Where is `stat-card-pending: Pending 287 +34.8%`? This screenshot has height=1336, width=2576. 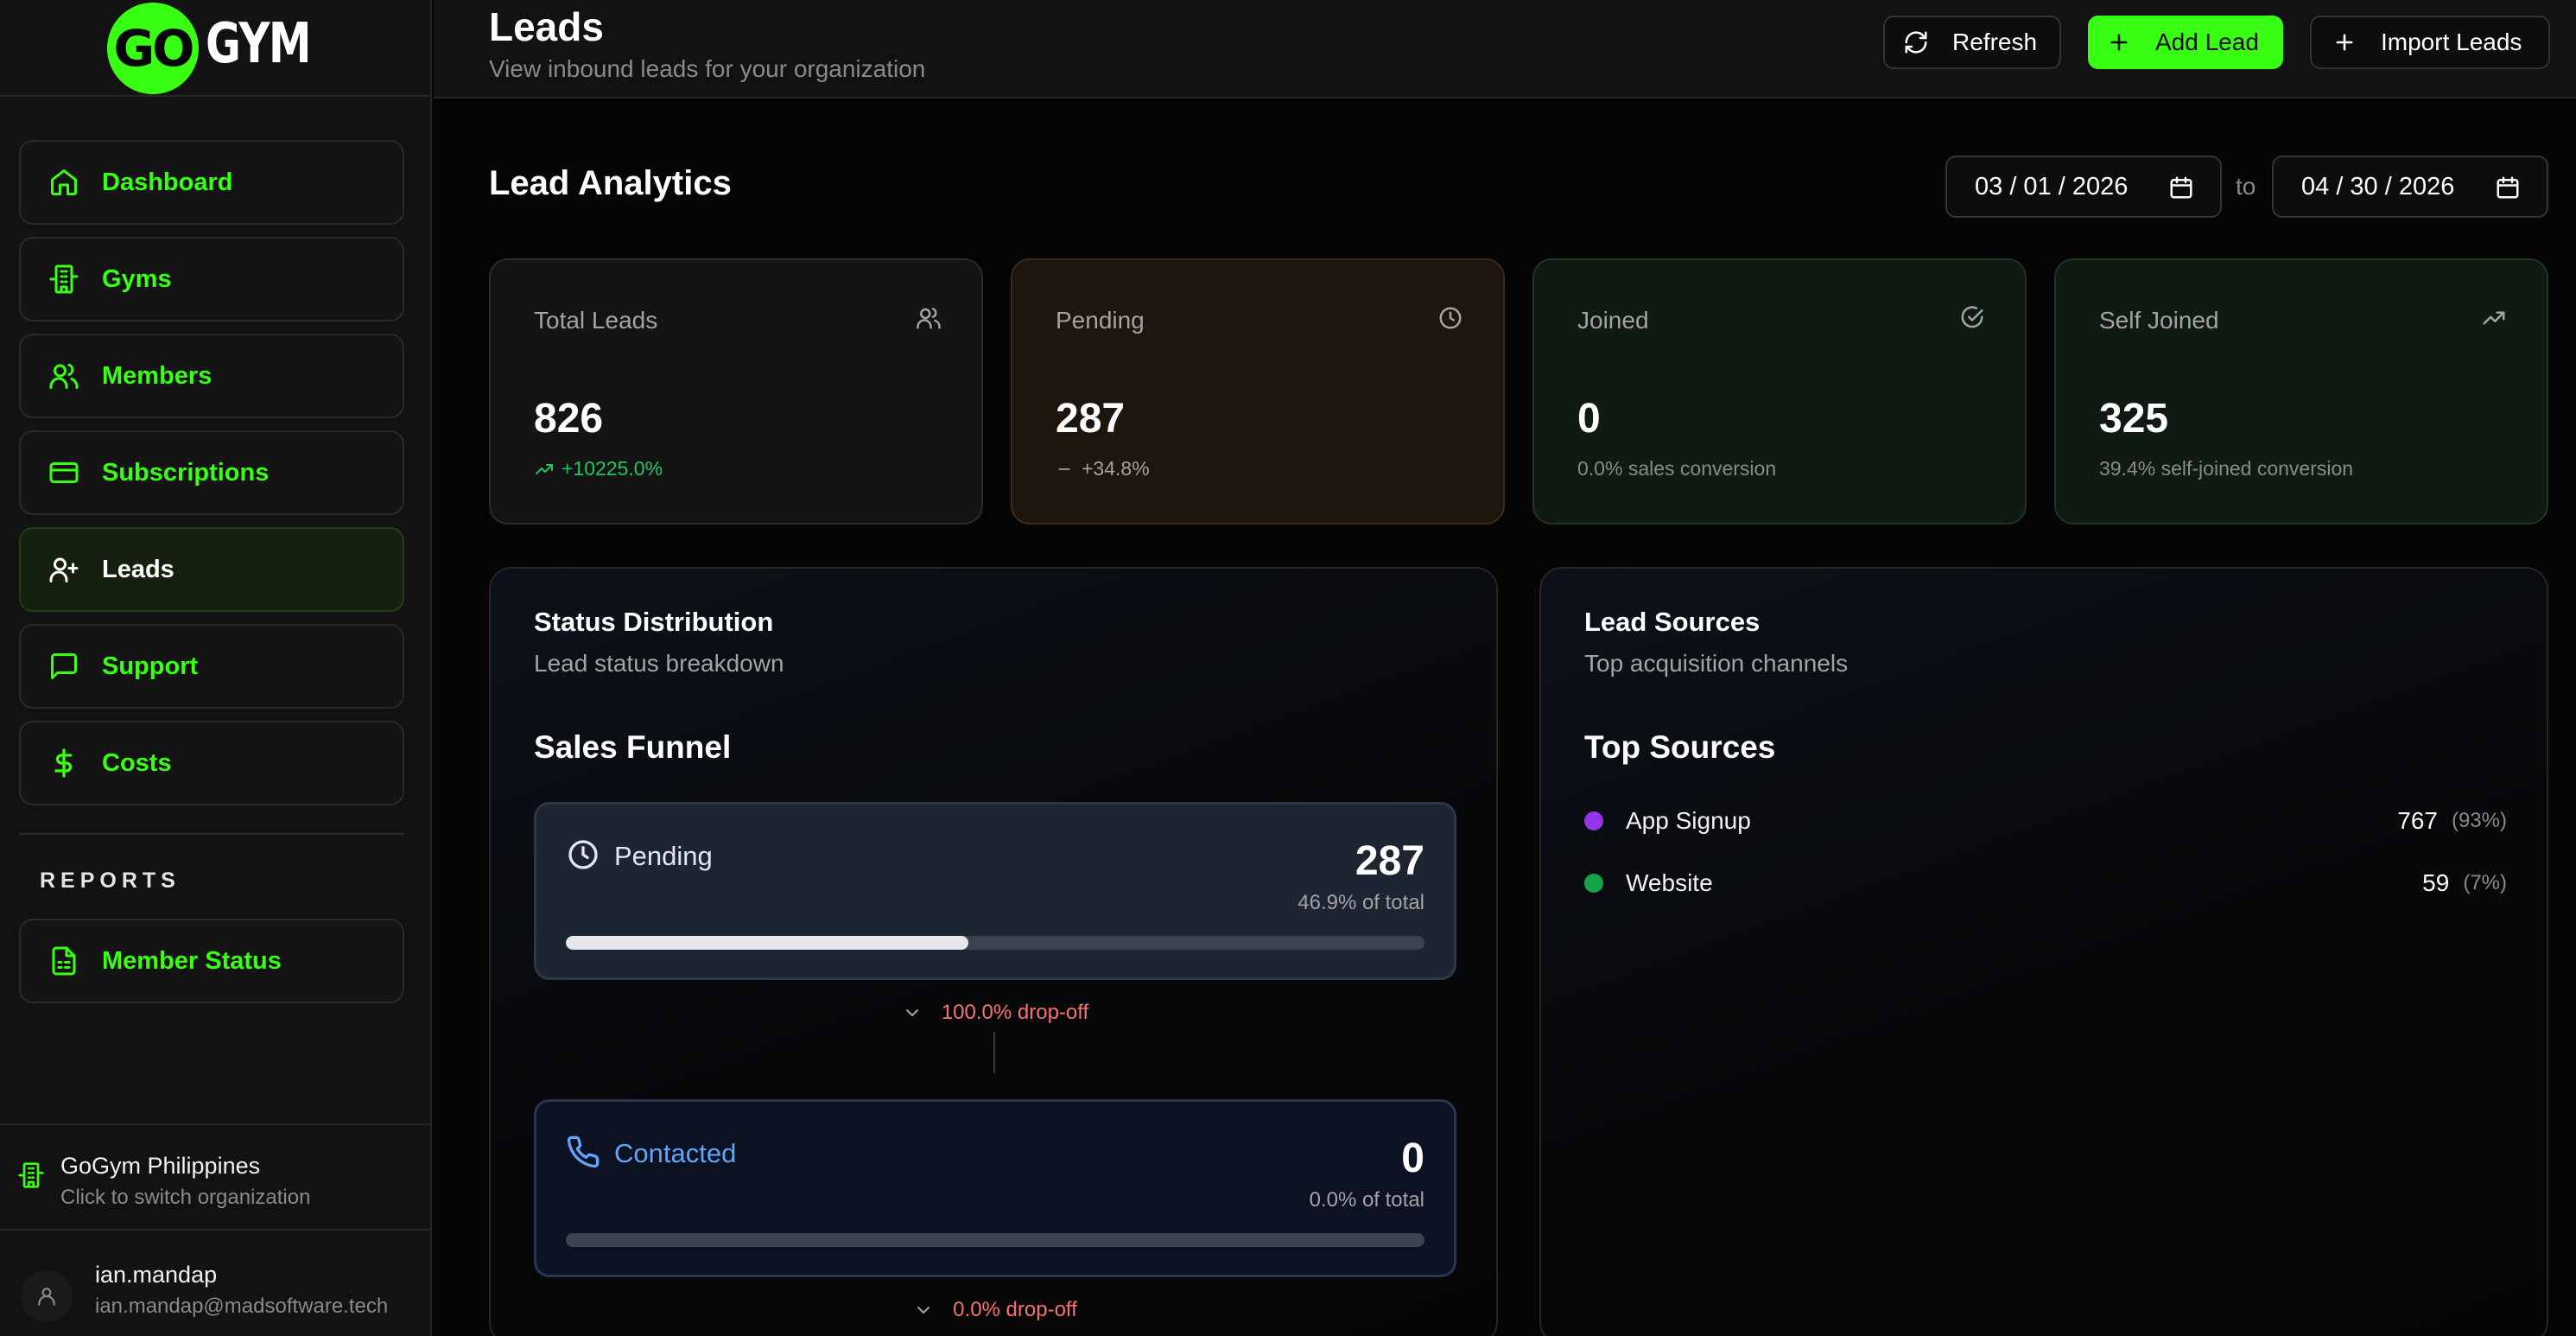 stat-card-pending: Pending 287 +34.8% is located at coordinates (1258, 391).